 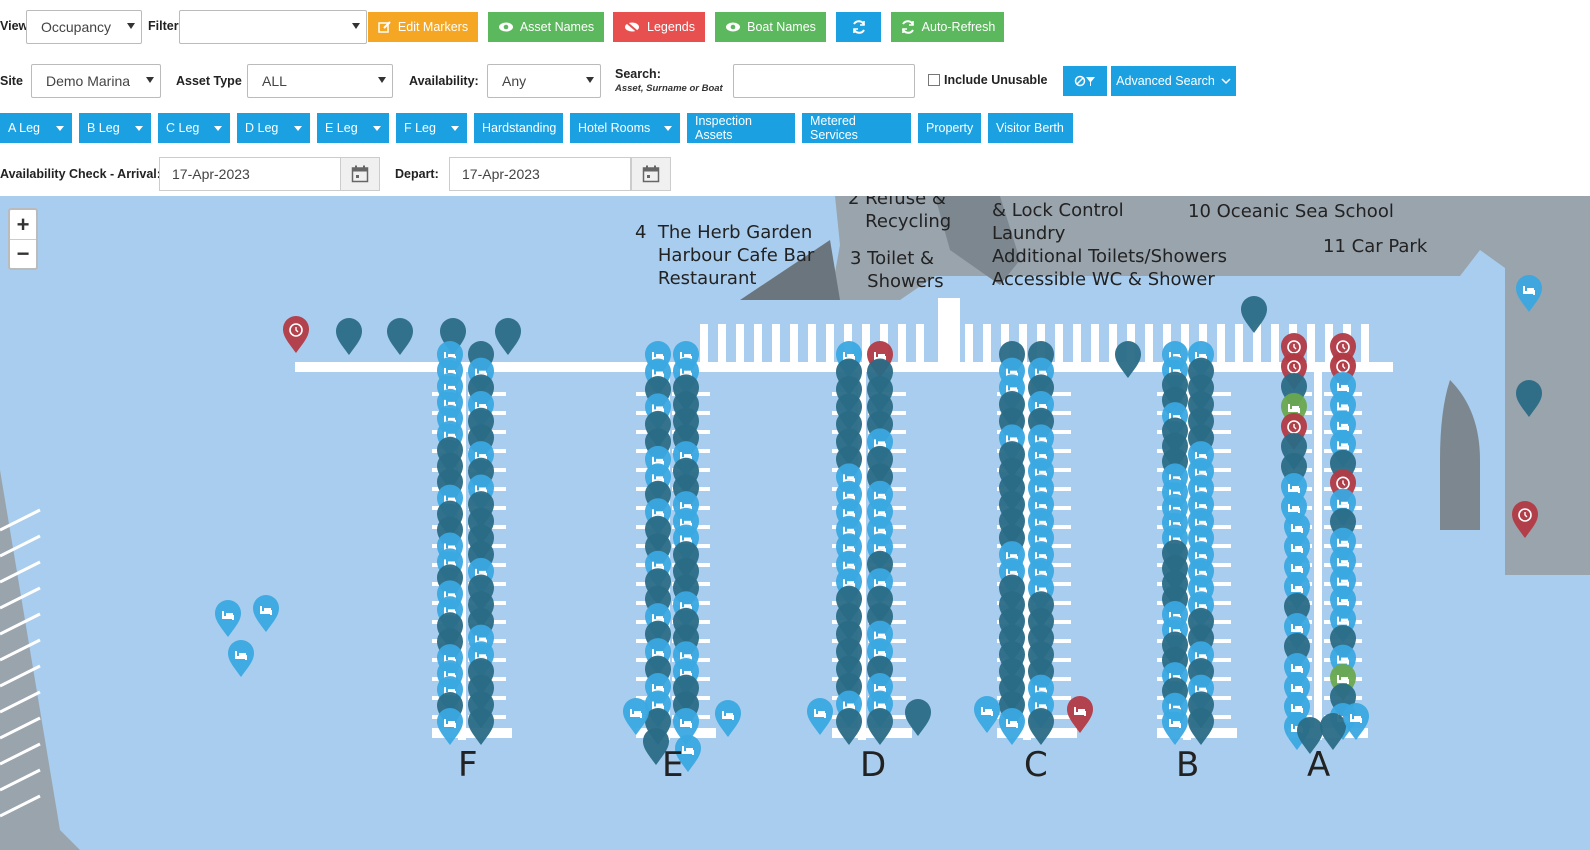 I want to click on filter-select, so click(x=273, y=27).